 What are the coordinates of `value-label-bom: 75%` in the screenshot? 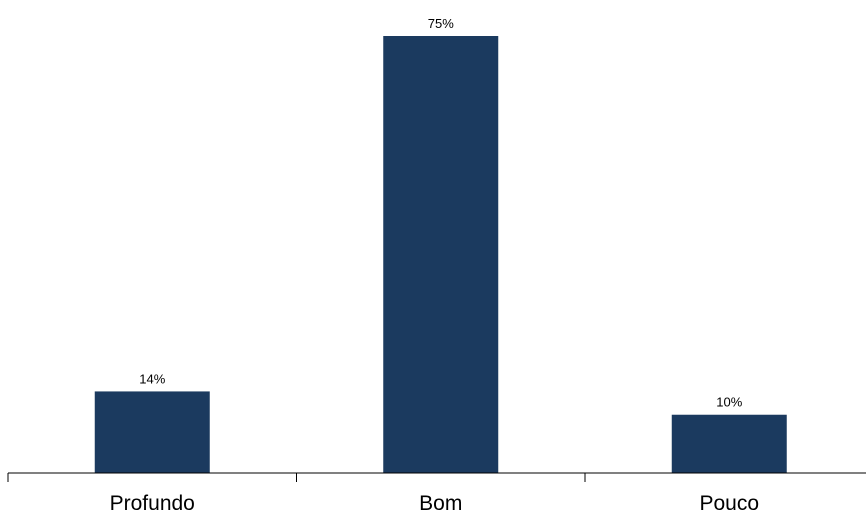 It's located at (441, 23).